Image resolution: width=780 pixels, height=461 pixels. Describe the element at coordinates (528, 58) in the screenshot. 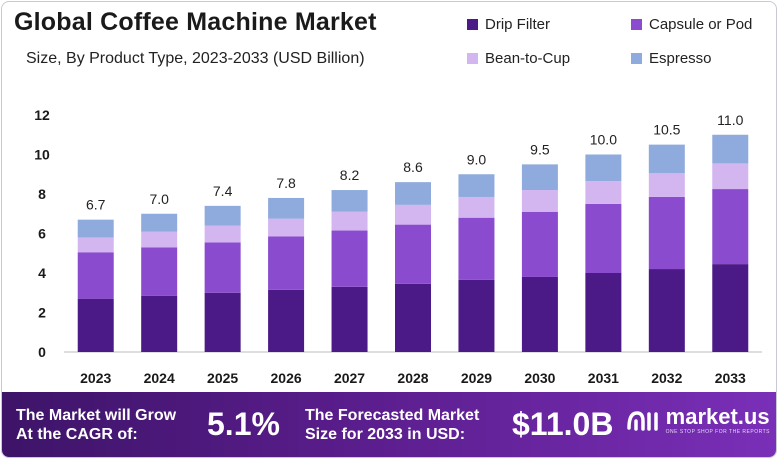

I see `legend-label: Bean-to-Cup` at that location.